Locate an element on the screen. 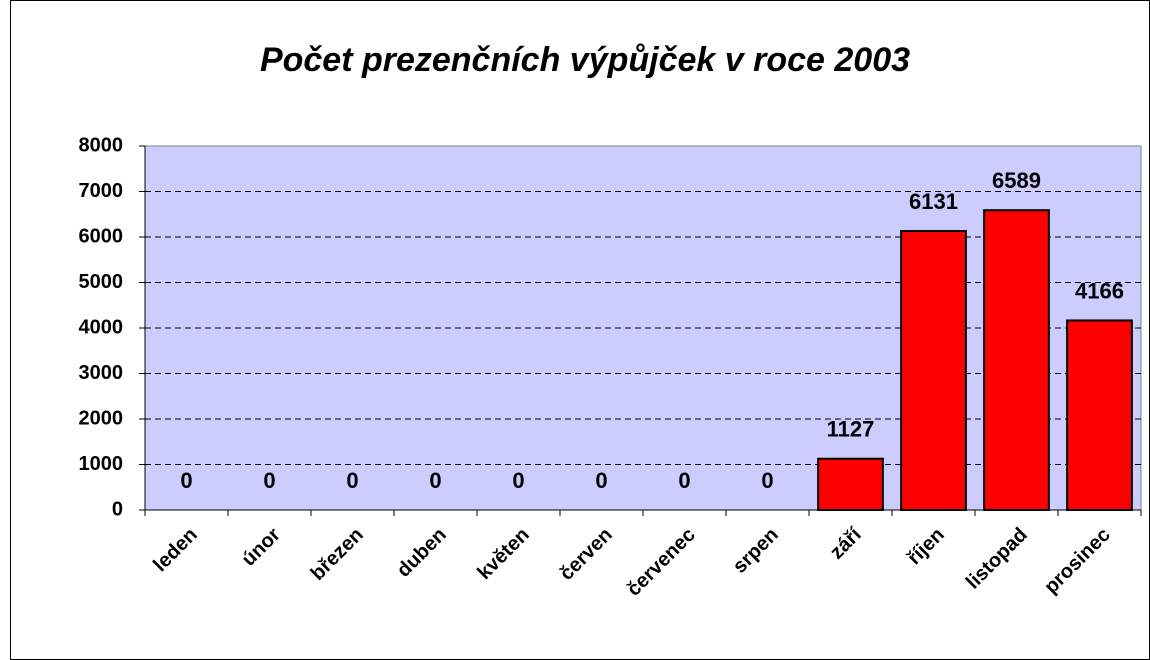 The height and width of the screenshot is (660, 1150). y-tick-label: 1000 is located at coordinates (101, 464).